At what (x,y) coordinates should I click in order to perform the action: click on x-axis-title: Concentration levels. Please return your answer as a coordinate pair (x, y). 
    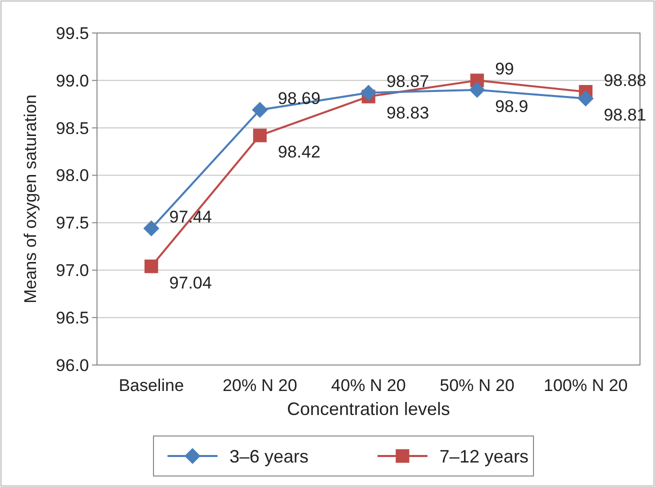
    Looking at the image, I should click on (368, 409).